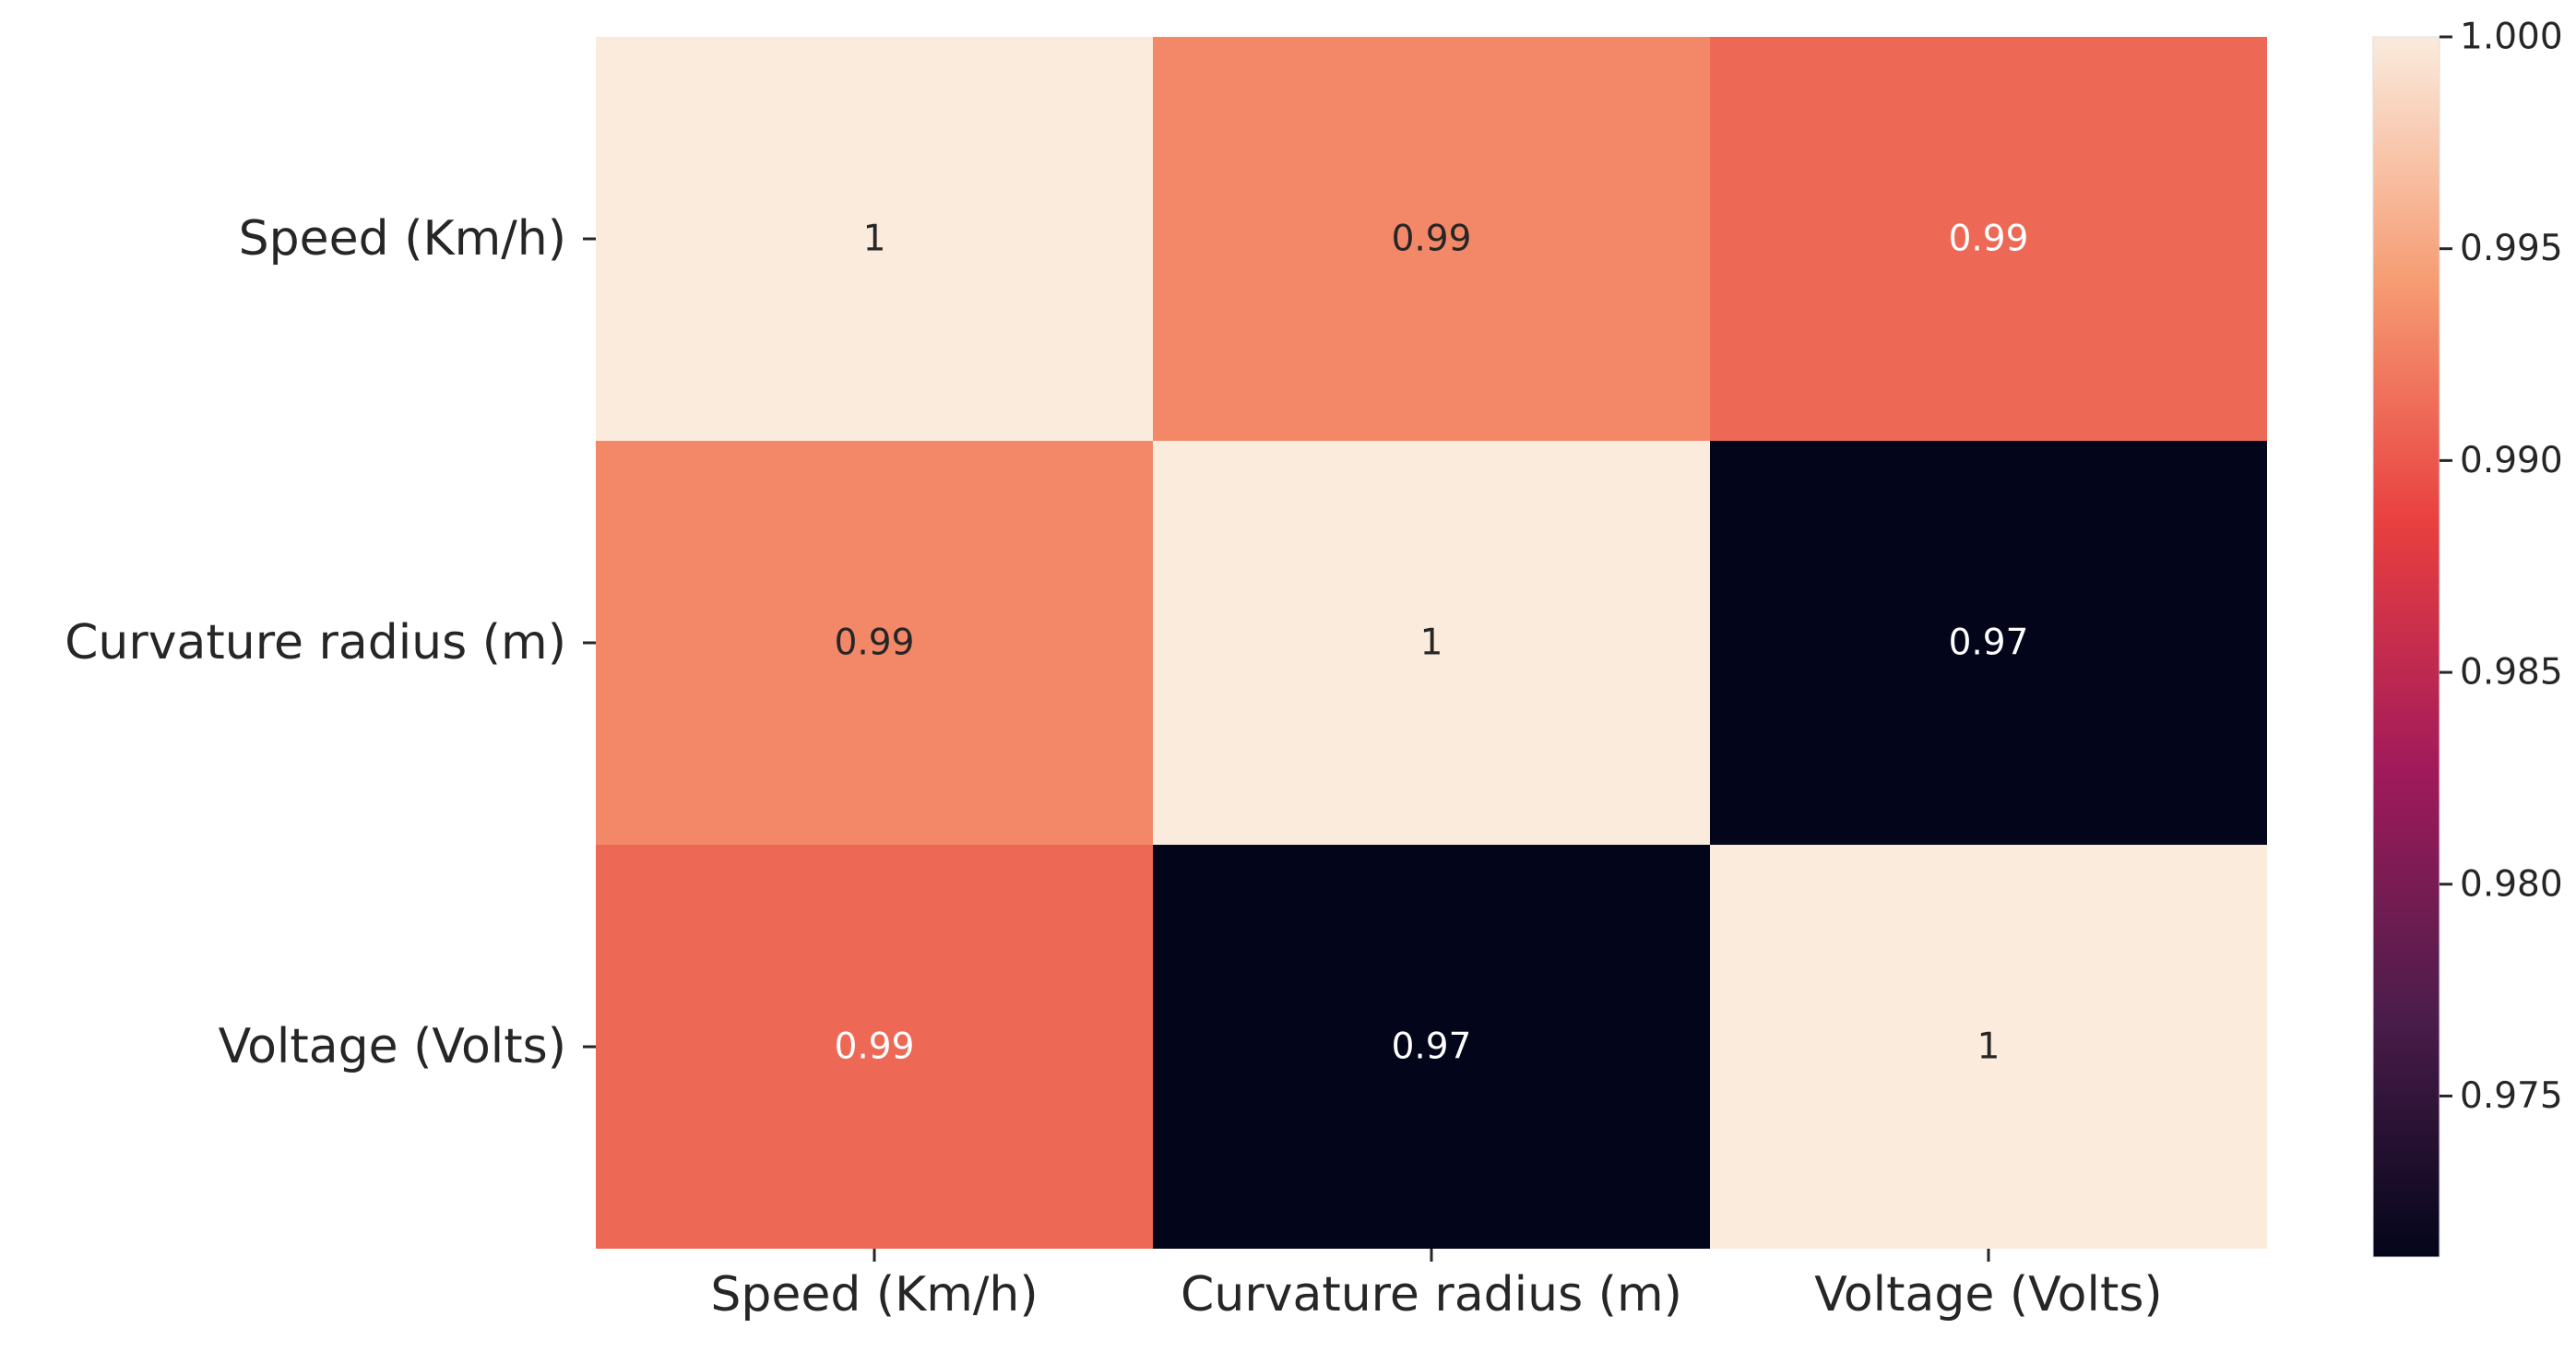 This screenshot has width=2576, height=1352. What do you see at coordinates (2467, 637) in the screenshot?
I see `colorbar: 0.975 0.980 0.985 0.990 0.995 1.000` at bounding box center [2467, 637].